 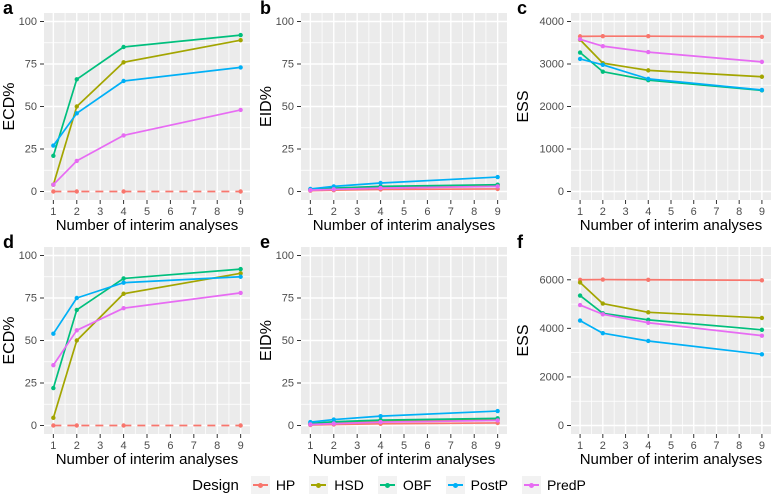 What do you see at coordinates (147, 346) in the screenshot?
I see `series-HSD` at bounding box center [147, 346].